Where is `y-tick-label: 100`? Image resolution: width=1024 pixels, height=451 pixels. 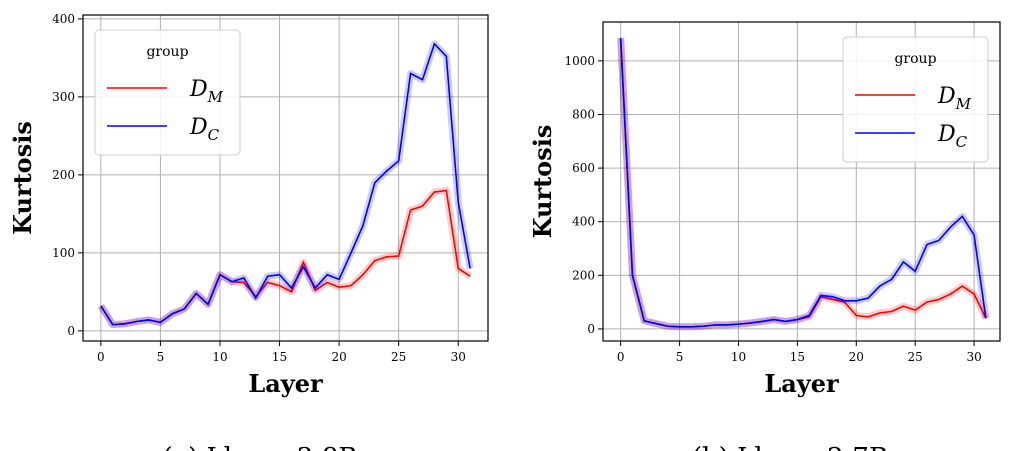 y-tick-label: 100 is located at coordinates (63, 253).